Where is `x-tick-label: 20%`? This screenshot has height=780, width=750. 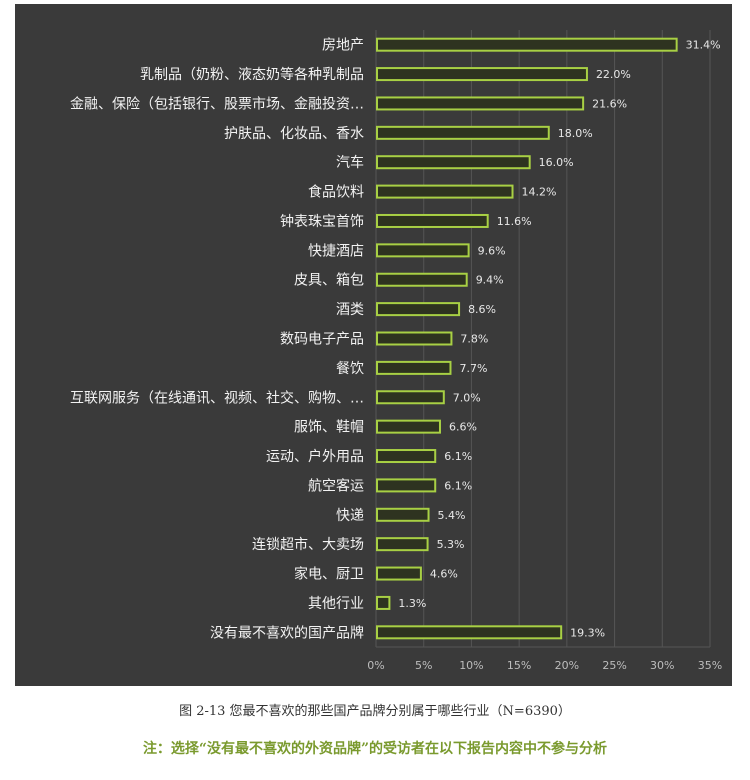
x-tick-label: 20% is located at coordinates (567, 665).